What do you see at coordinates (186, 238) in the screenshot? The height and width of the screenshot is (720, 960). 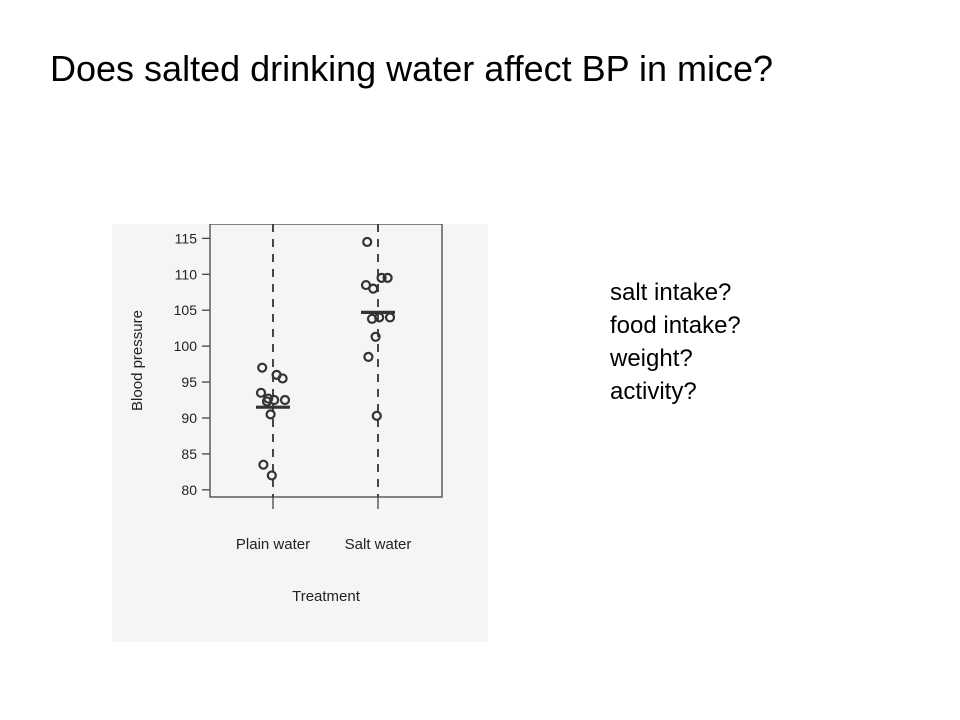 I see `y-tick-label: 115` at bounding box center [186, 238].